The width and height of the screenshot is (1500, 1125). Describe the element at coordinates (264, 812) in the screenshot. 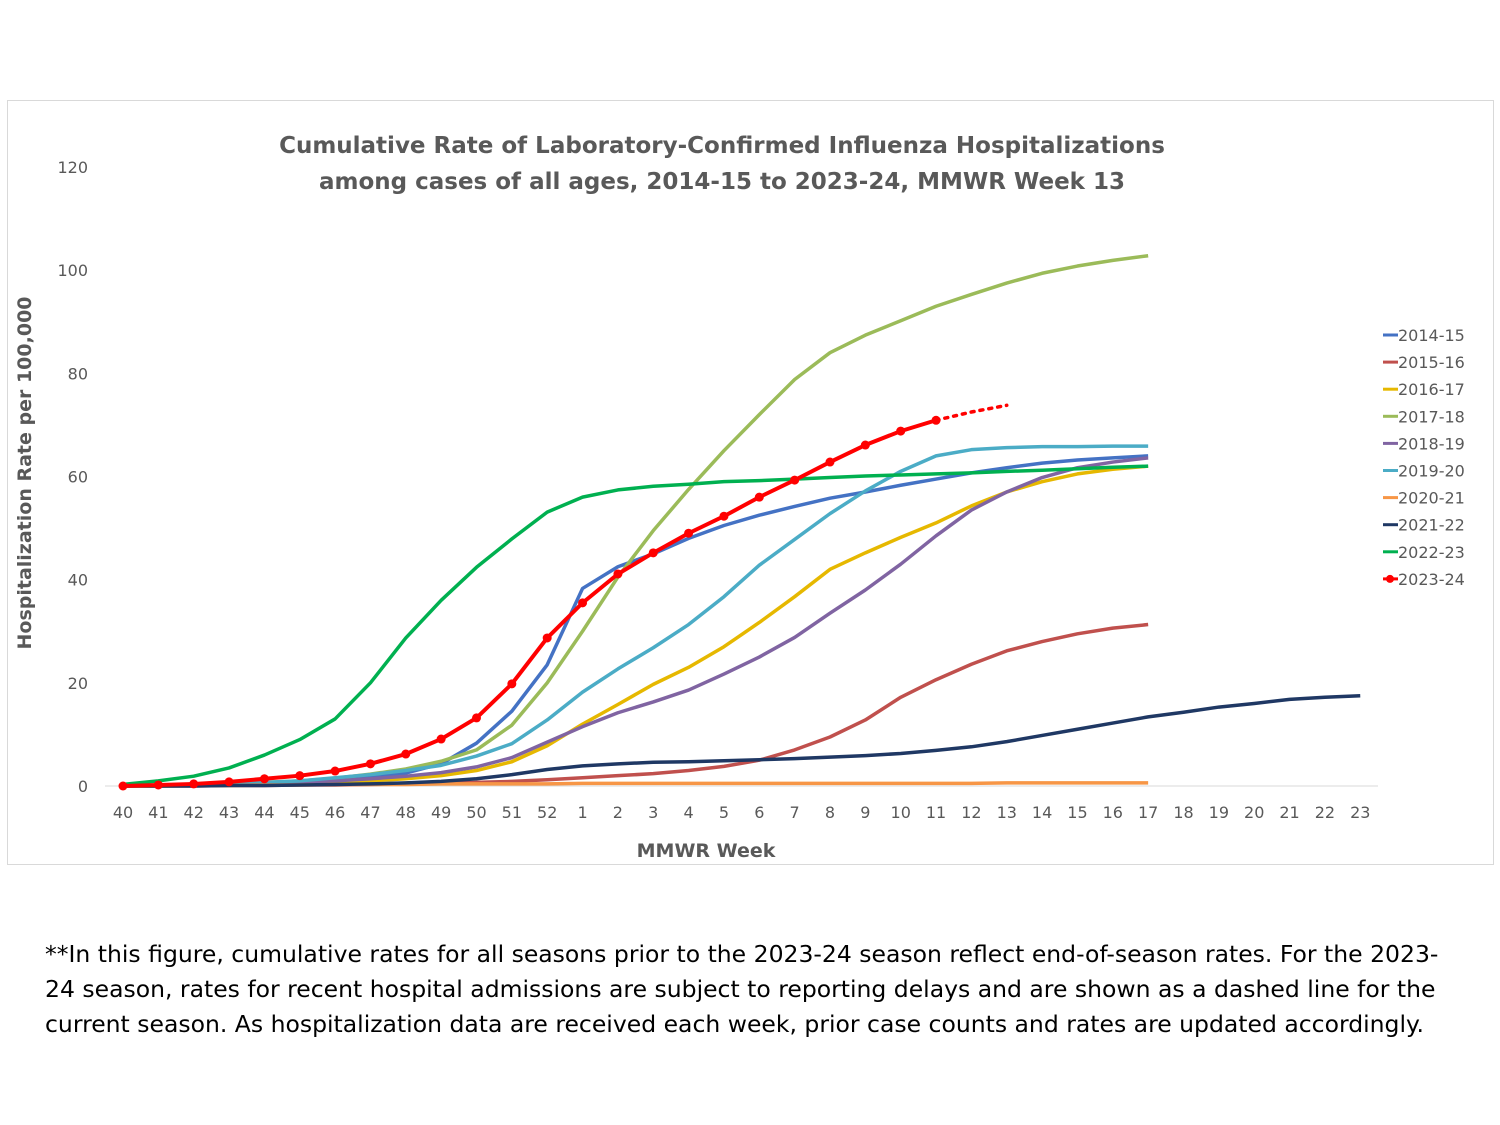

I see `x-tick-label: 44` at that location.